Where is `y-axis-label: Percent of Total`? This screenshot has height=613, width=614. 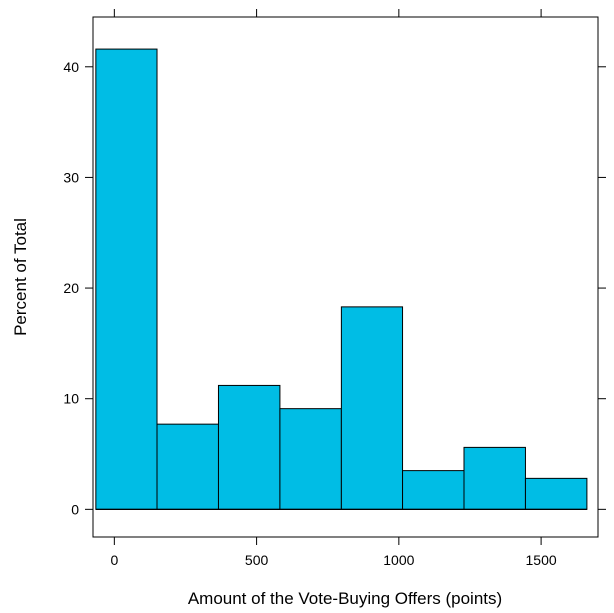
y-axis-label: Percent of Total is located at coordinates (20, 277).